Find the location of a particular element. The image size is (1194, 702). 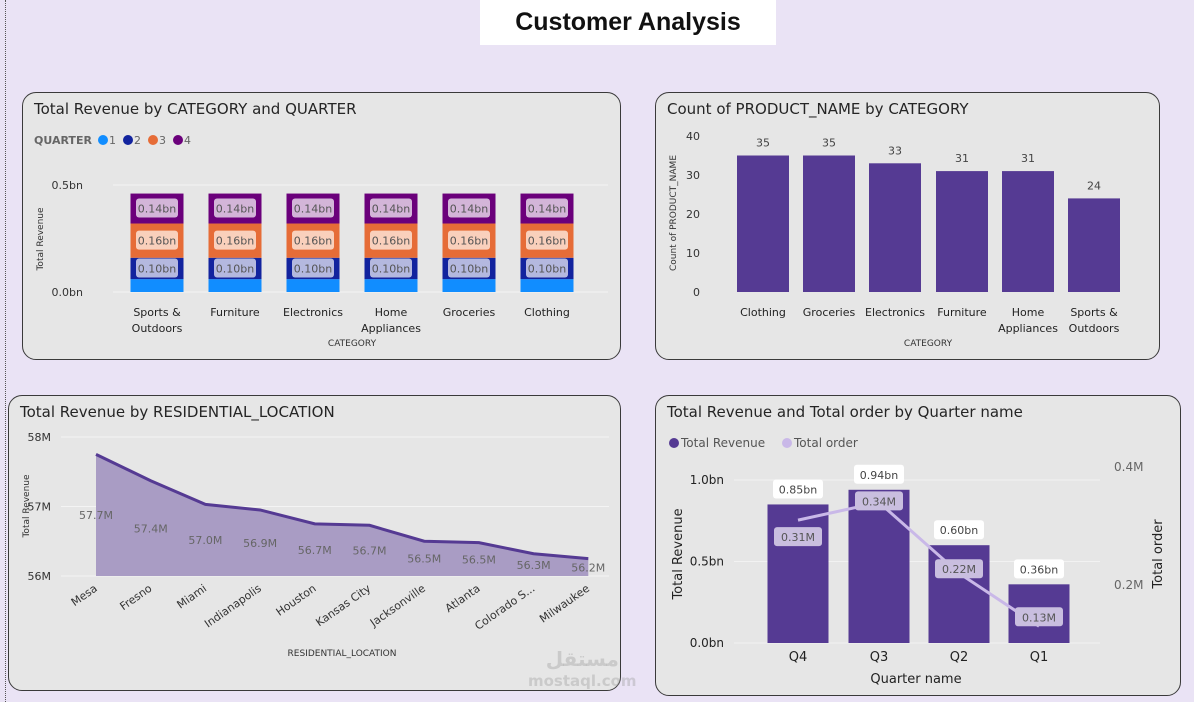

x-tick-label: Q2 is located at coordinates (959, 657).